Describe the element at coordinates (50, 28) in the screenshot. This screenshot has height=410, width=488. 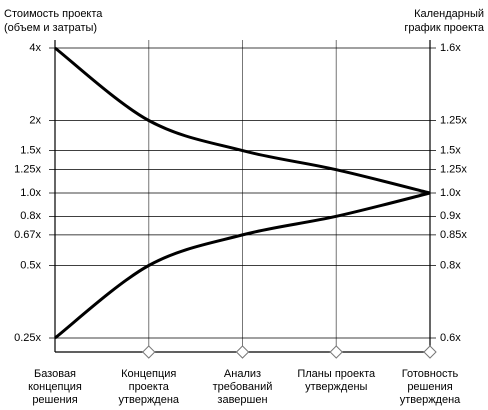
I see `y-axis-title: (объем и затраты)` at that location.